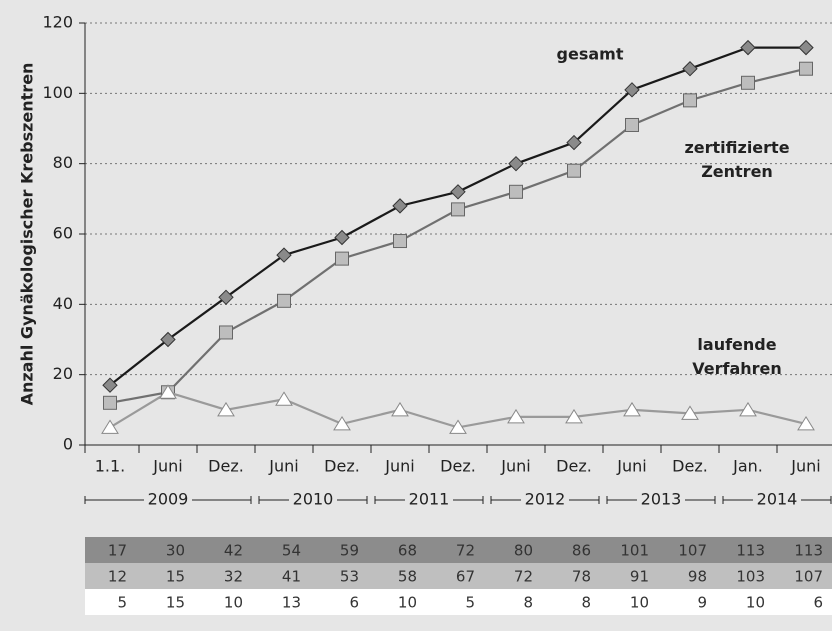 Image resolution: width=832 pixels, height=631 pixels. Describe the element at coordinates (233, 577) in the screenshot. I see `table-cell: 32` at that location.